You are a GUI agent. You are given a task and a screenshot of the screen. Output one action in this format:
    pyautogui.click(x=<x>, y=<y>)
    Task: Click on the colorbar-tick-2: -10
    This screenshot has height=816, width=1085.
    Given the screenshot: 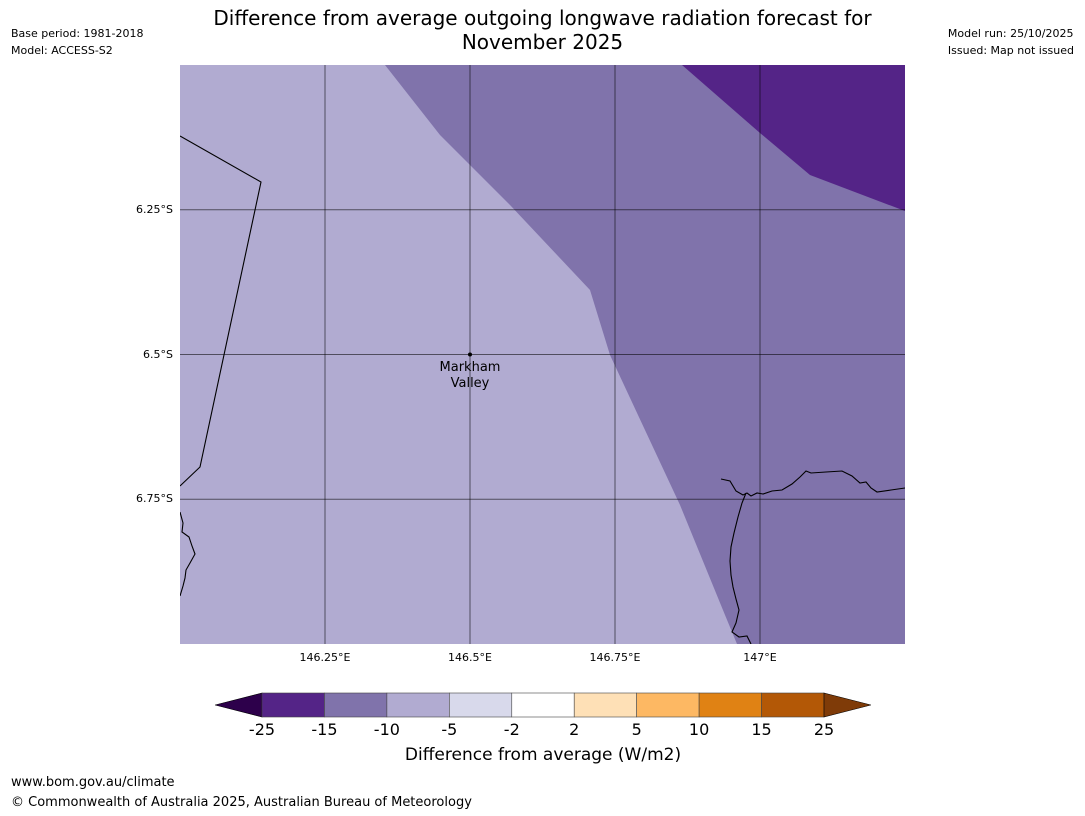 What is the action you would take?
    pyautogui.click(x=386, y=729)
    